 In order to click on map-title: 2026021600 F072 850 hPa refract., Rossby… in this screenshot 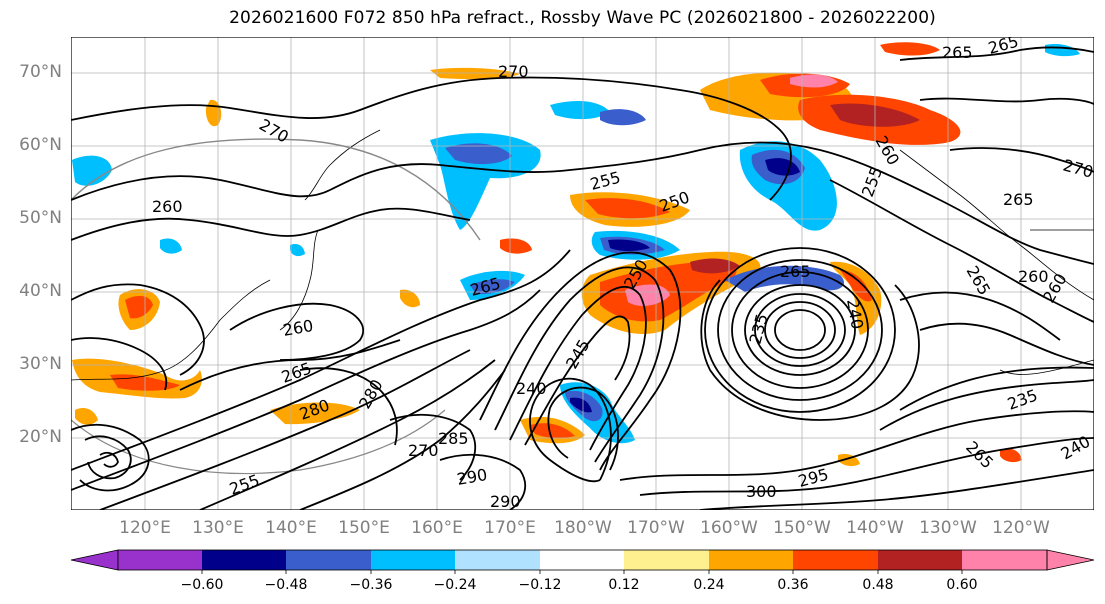, I will do `click(582, 18)`.